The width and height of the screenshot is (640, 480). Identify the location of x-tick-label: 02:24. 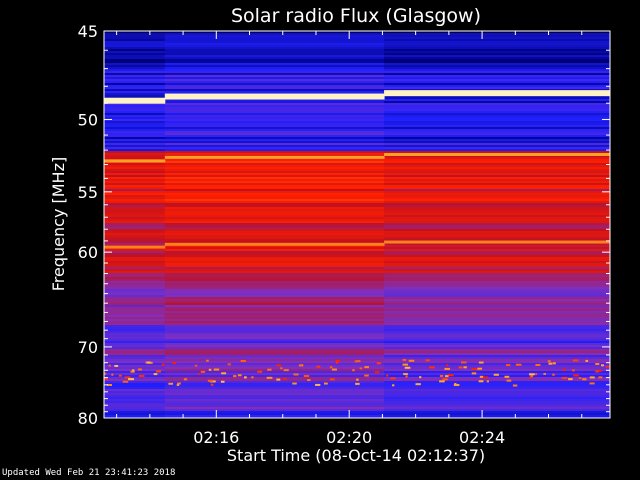
(482, 437).